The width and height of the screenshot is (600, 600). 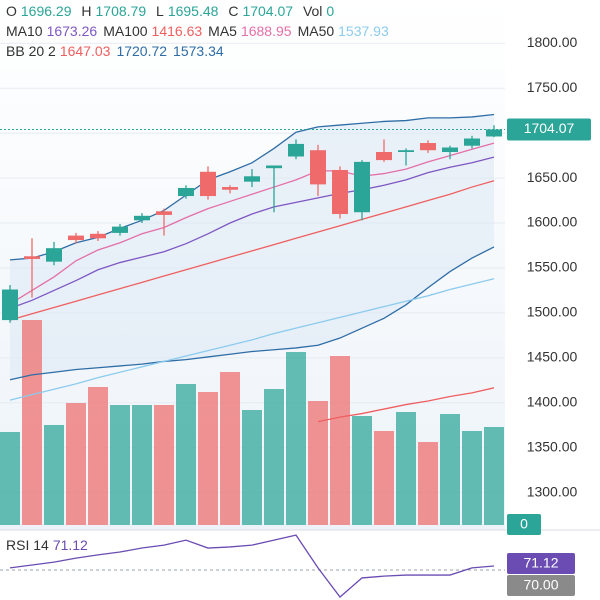 What do you see at coordinates (142, 51) in the screenshot?
I see `value: 1720.72` at bounding box center [142, 51].